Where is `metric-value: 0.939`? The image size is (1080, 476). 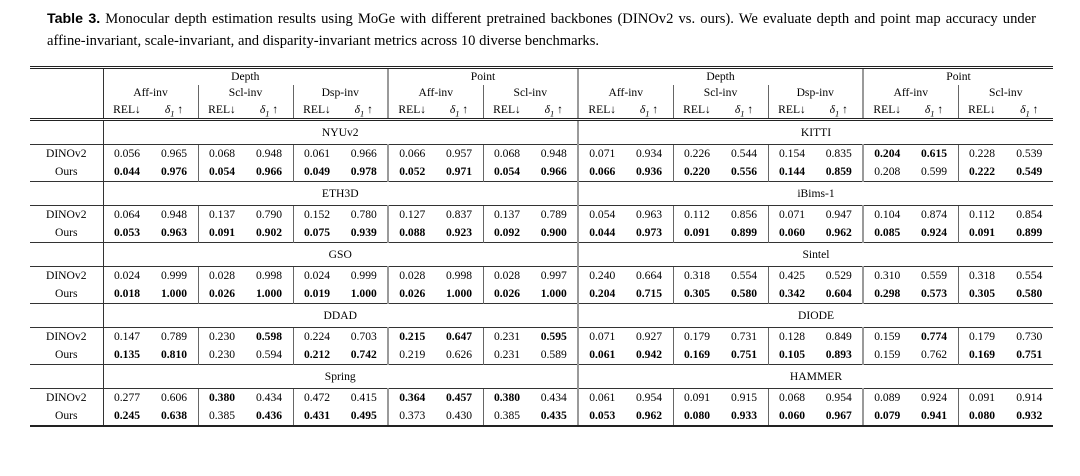
metric-value: 0.939 is located at coordinates (365, 233).